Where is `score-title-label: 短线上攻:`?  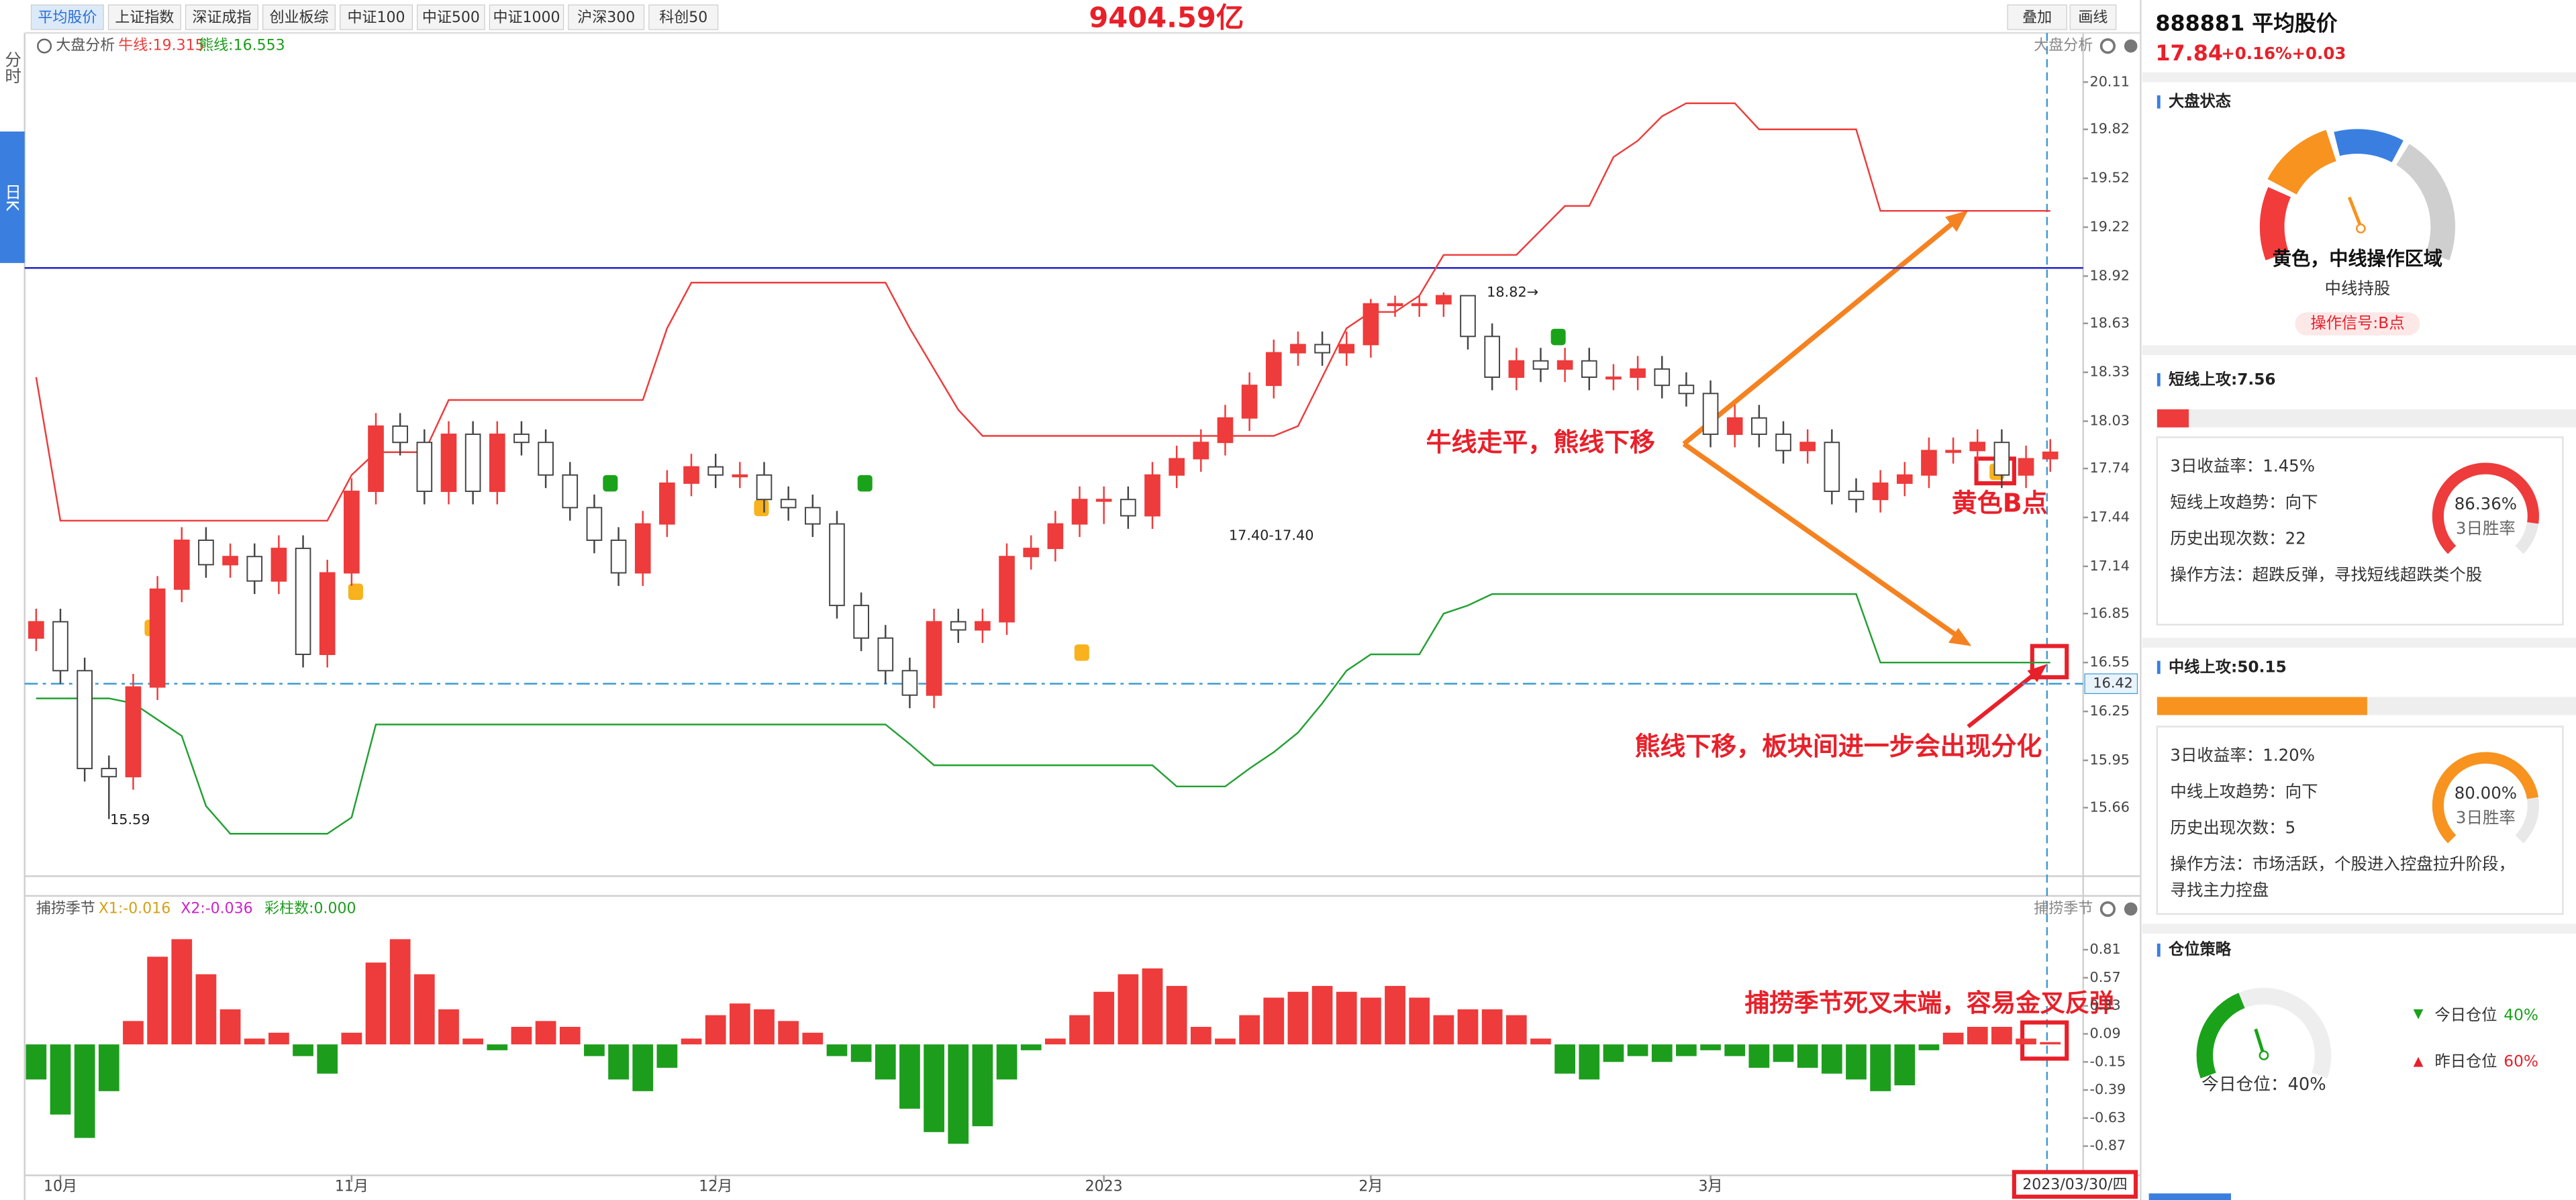
score-title-label: 短线上攻: is located at coordinates (2203, 379).